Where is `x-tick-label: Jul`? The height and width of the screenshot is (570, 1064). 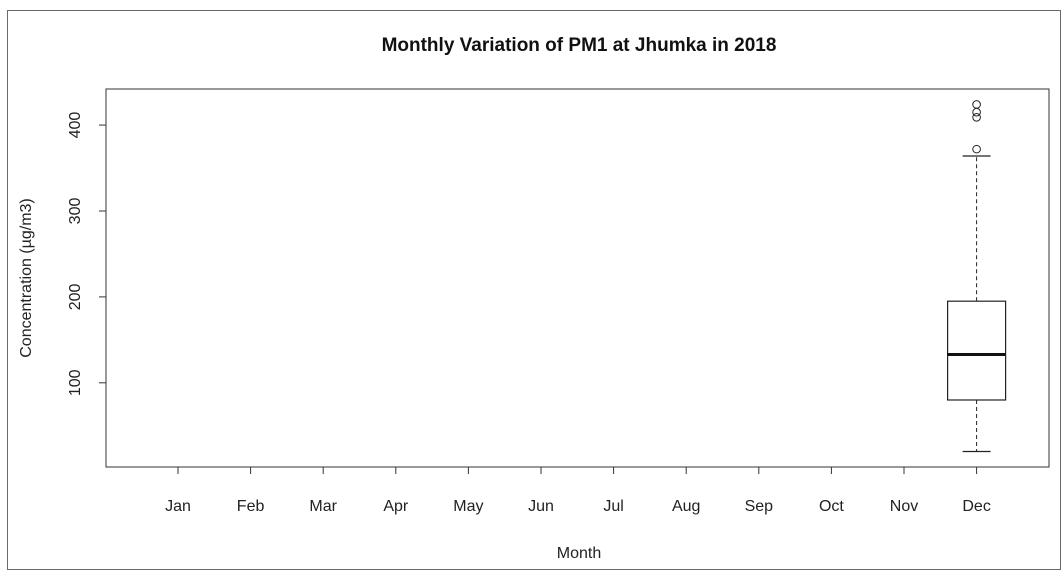 x-tick-label: Jul is located at coordinates (613, 506).